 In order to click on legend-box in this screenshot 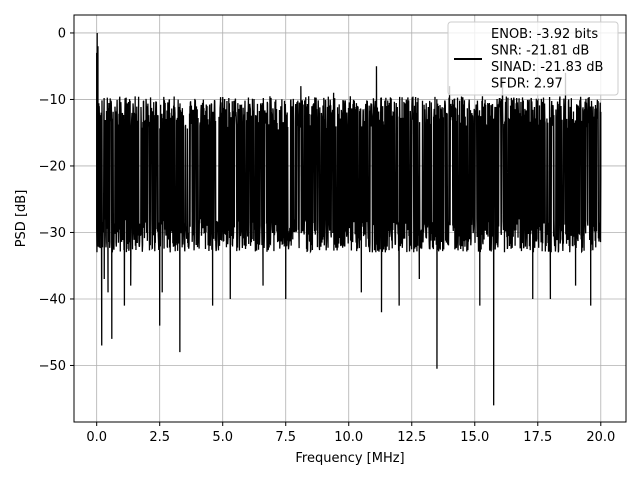, I will do `click(533, 58)`.